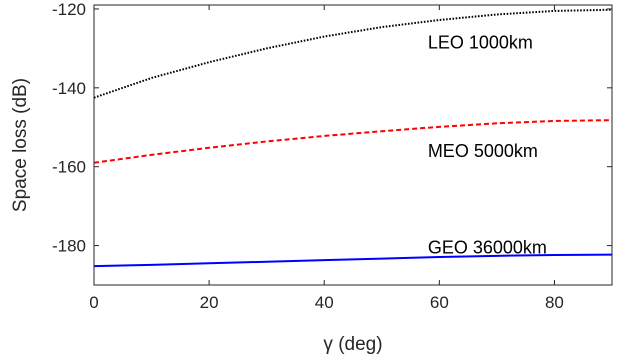 This screenshot has width=619, height=356. I want to click on y-axis-label: Space loss (dB), so click(20, 145).